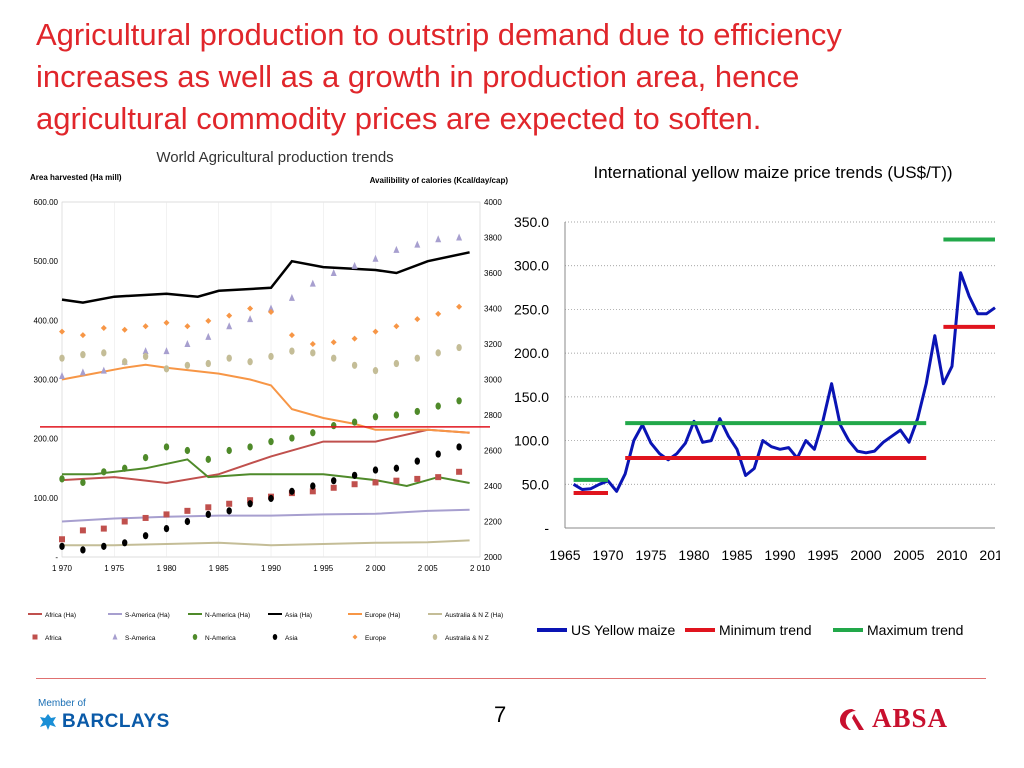 The image size is (1024, 768). I want to click on legend-label: Asia (Ha), so click(298, 615).